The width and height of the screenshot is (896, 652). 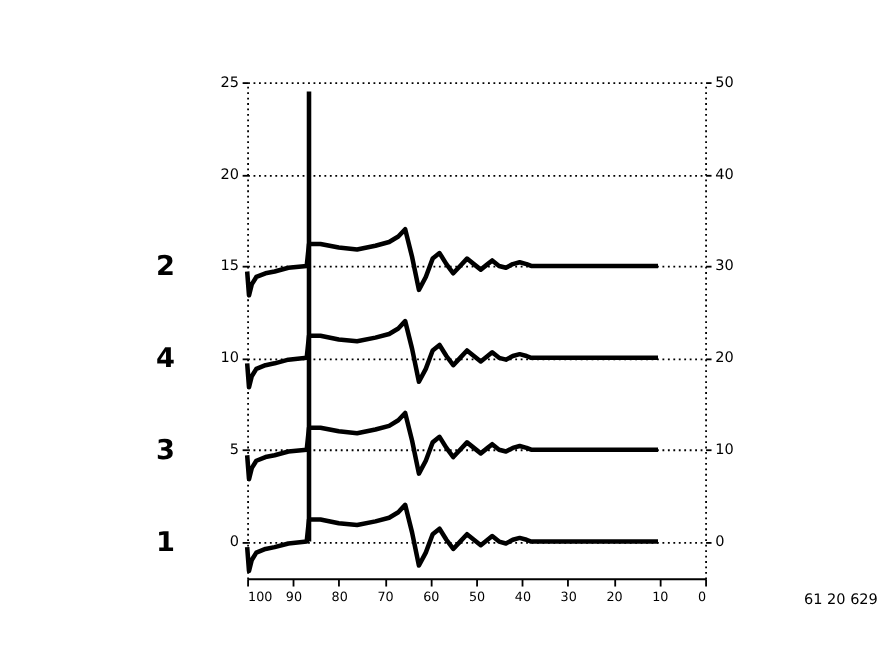 I want to click on text: 1, so click(x=165, y=542).